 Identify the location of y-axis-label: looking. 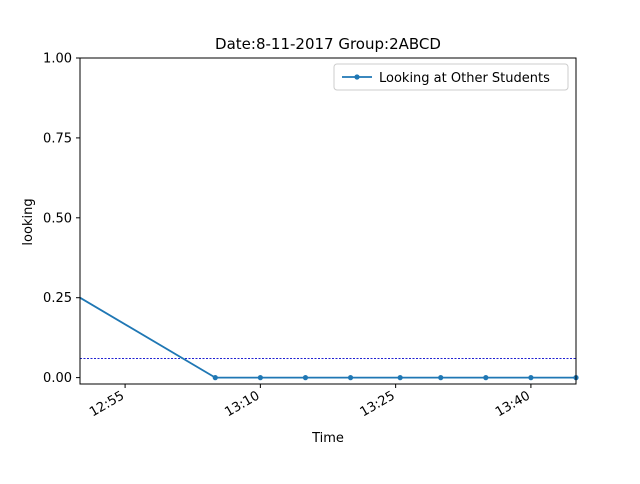
(28, 221).